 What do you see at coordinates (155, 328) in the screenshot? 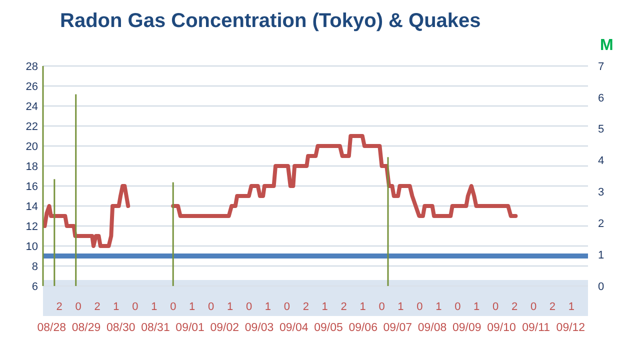
I see `x-tick-label: 08/31` at bounding box center [155, 328].